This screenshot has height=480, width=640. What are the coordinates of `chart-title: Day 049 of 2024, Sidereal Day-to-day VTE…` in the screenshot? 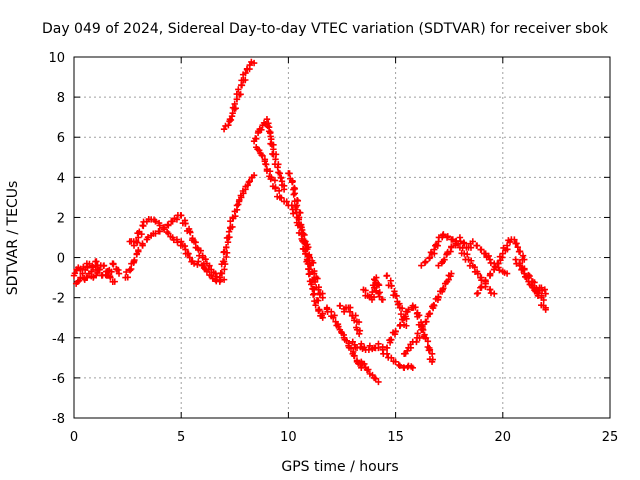 It's located at (325, 29).